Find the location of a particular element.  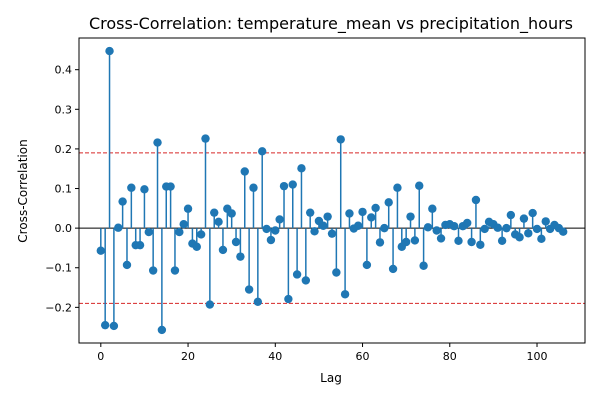

x-tick-label: 100 is located at coordinates (537, 356).